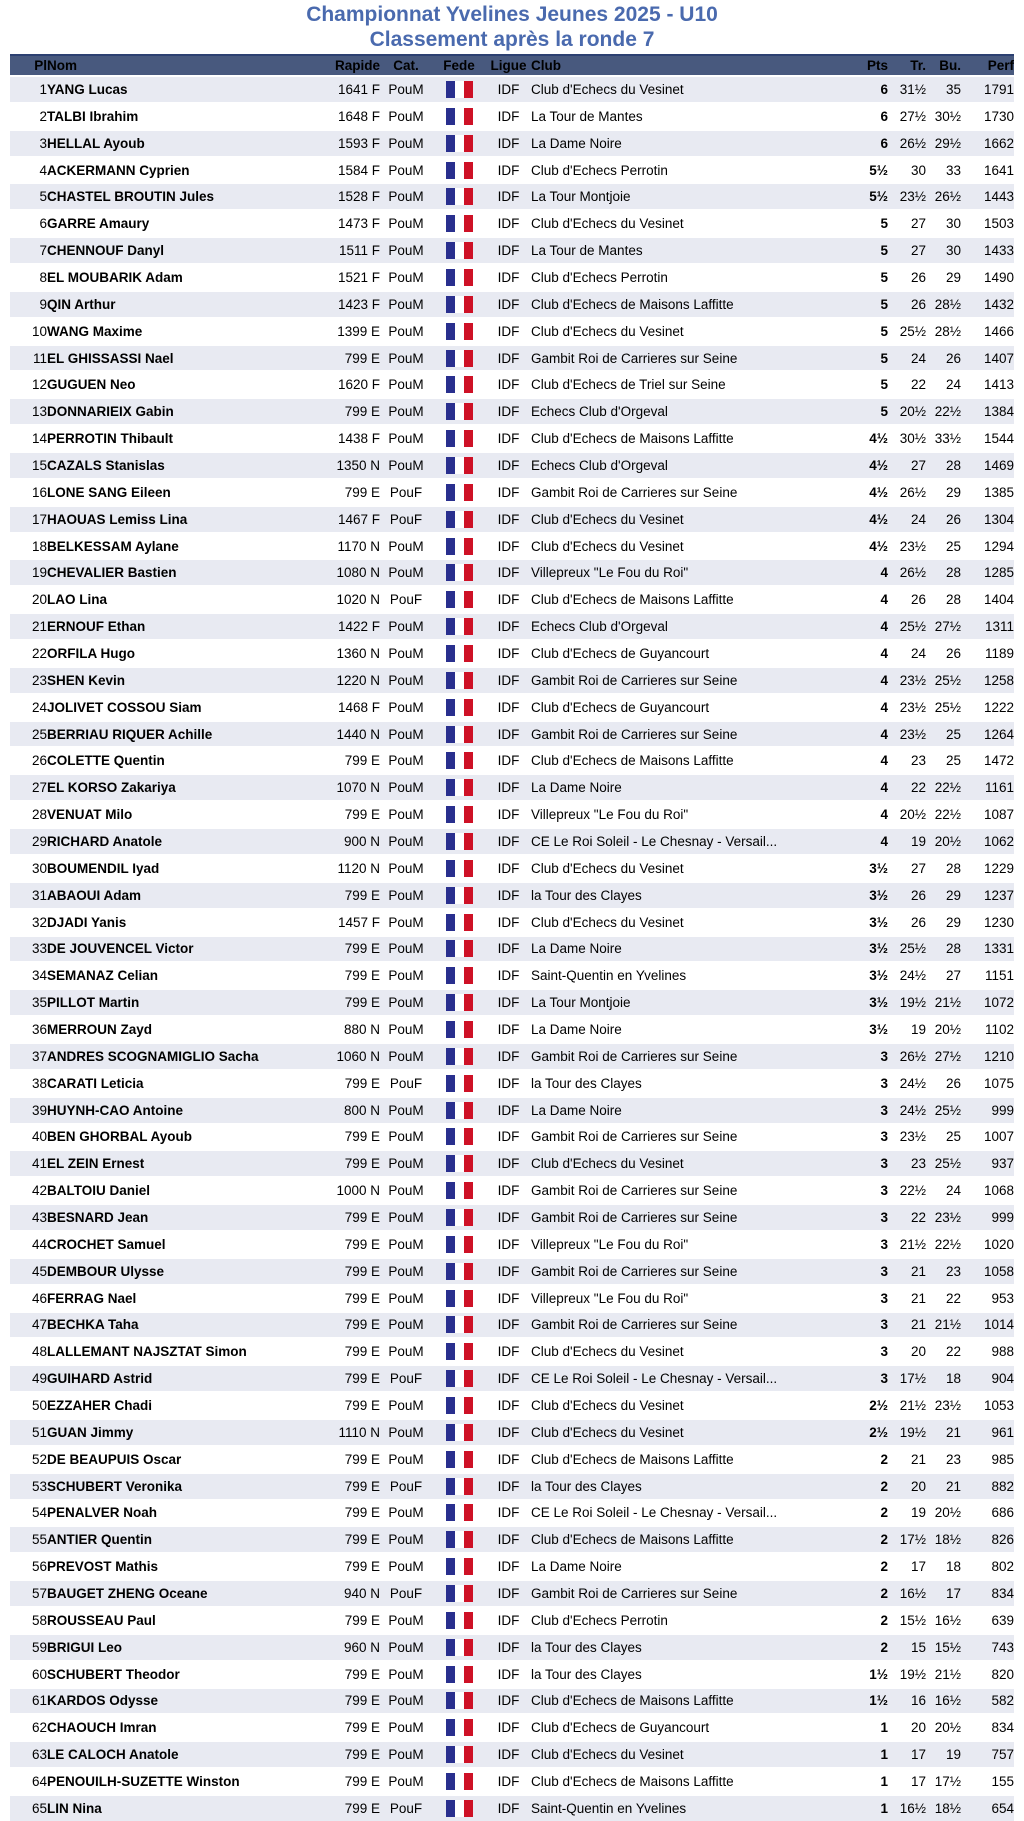 Image resolution: width=1024 pixels, height=1821 pixels. Describe the element at coordinates (28, 841) in the screenshot. I see `cell-pl: 29` at that location.